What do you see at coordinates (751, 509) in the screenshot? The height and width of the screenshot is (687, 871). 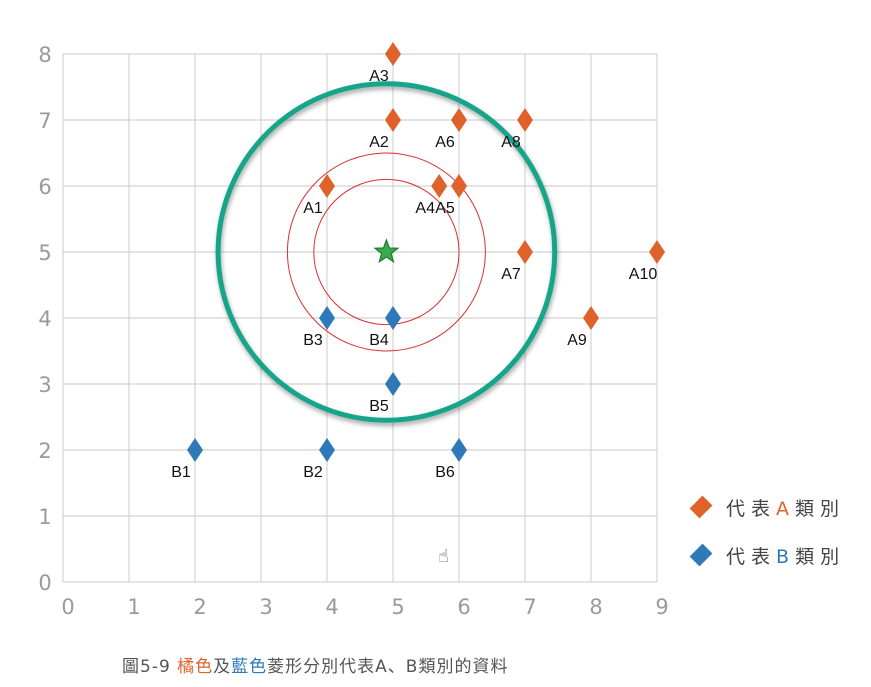 I see `legend-a-prefix: 代表` at bounding box center [751, 509].